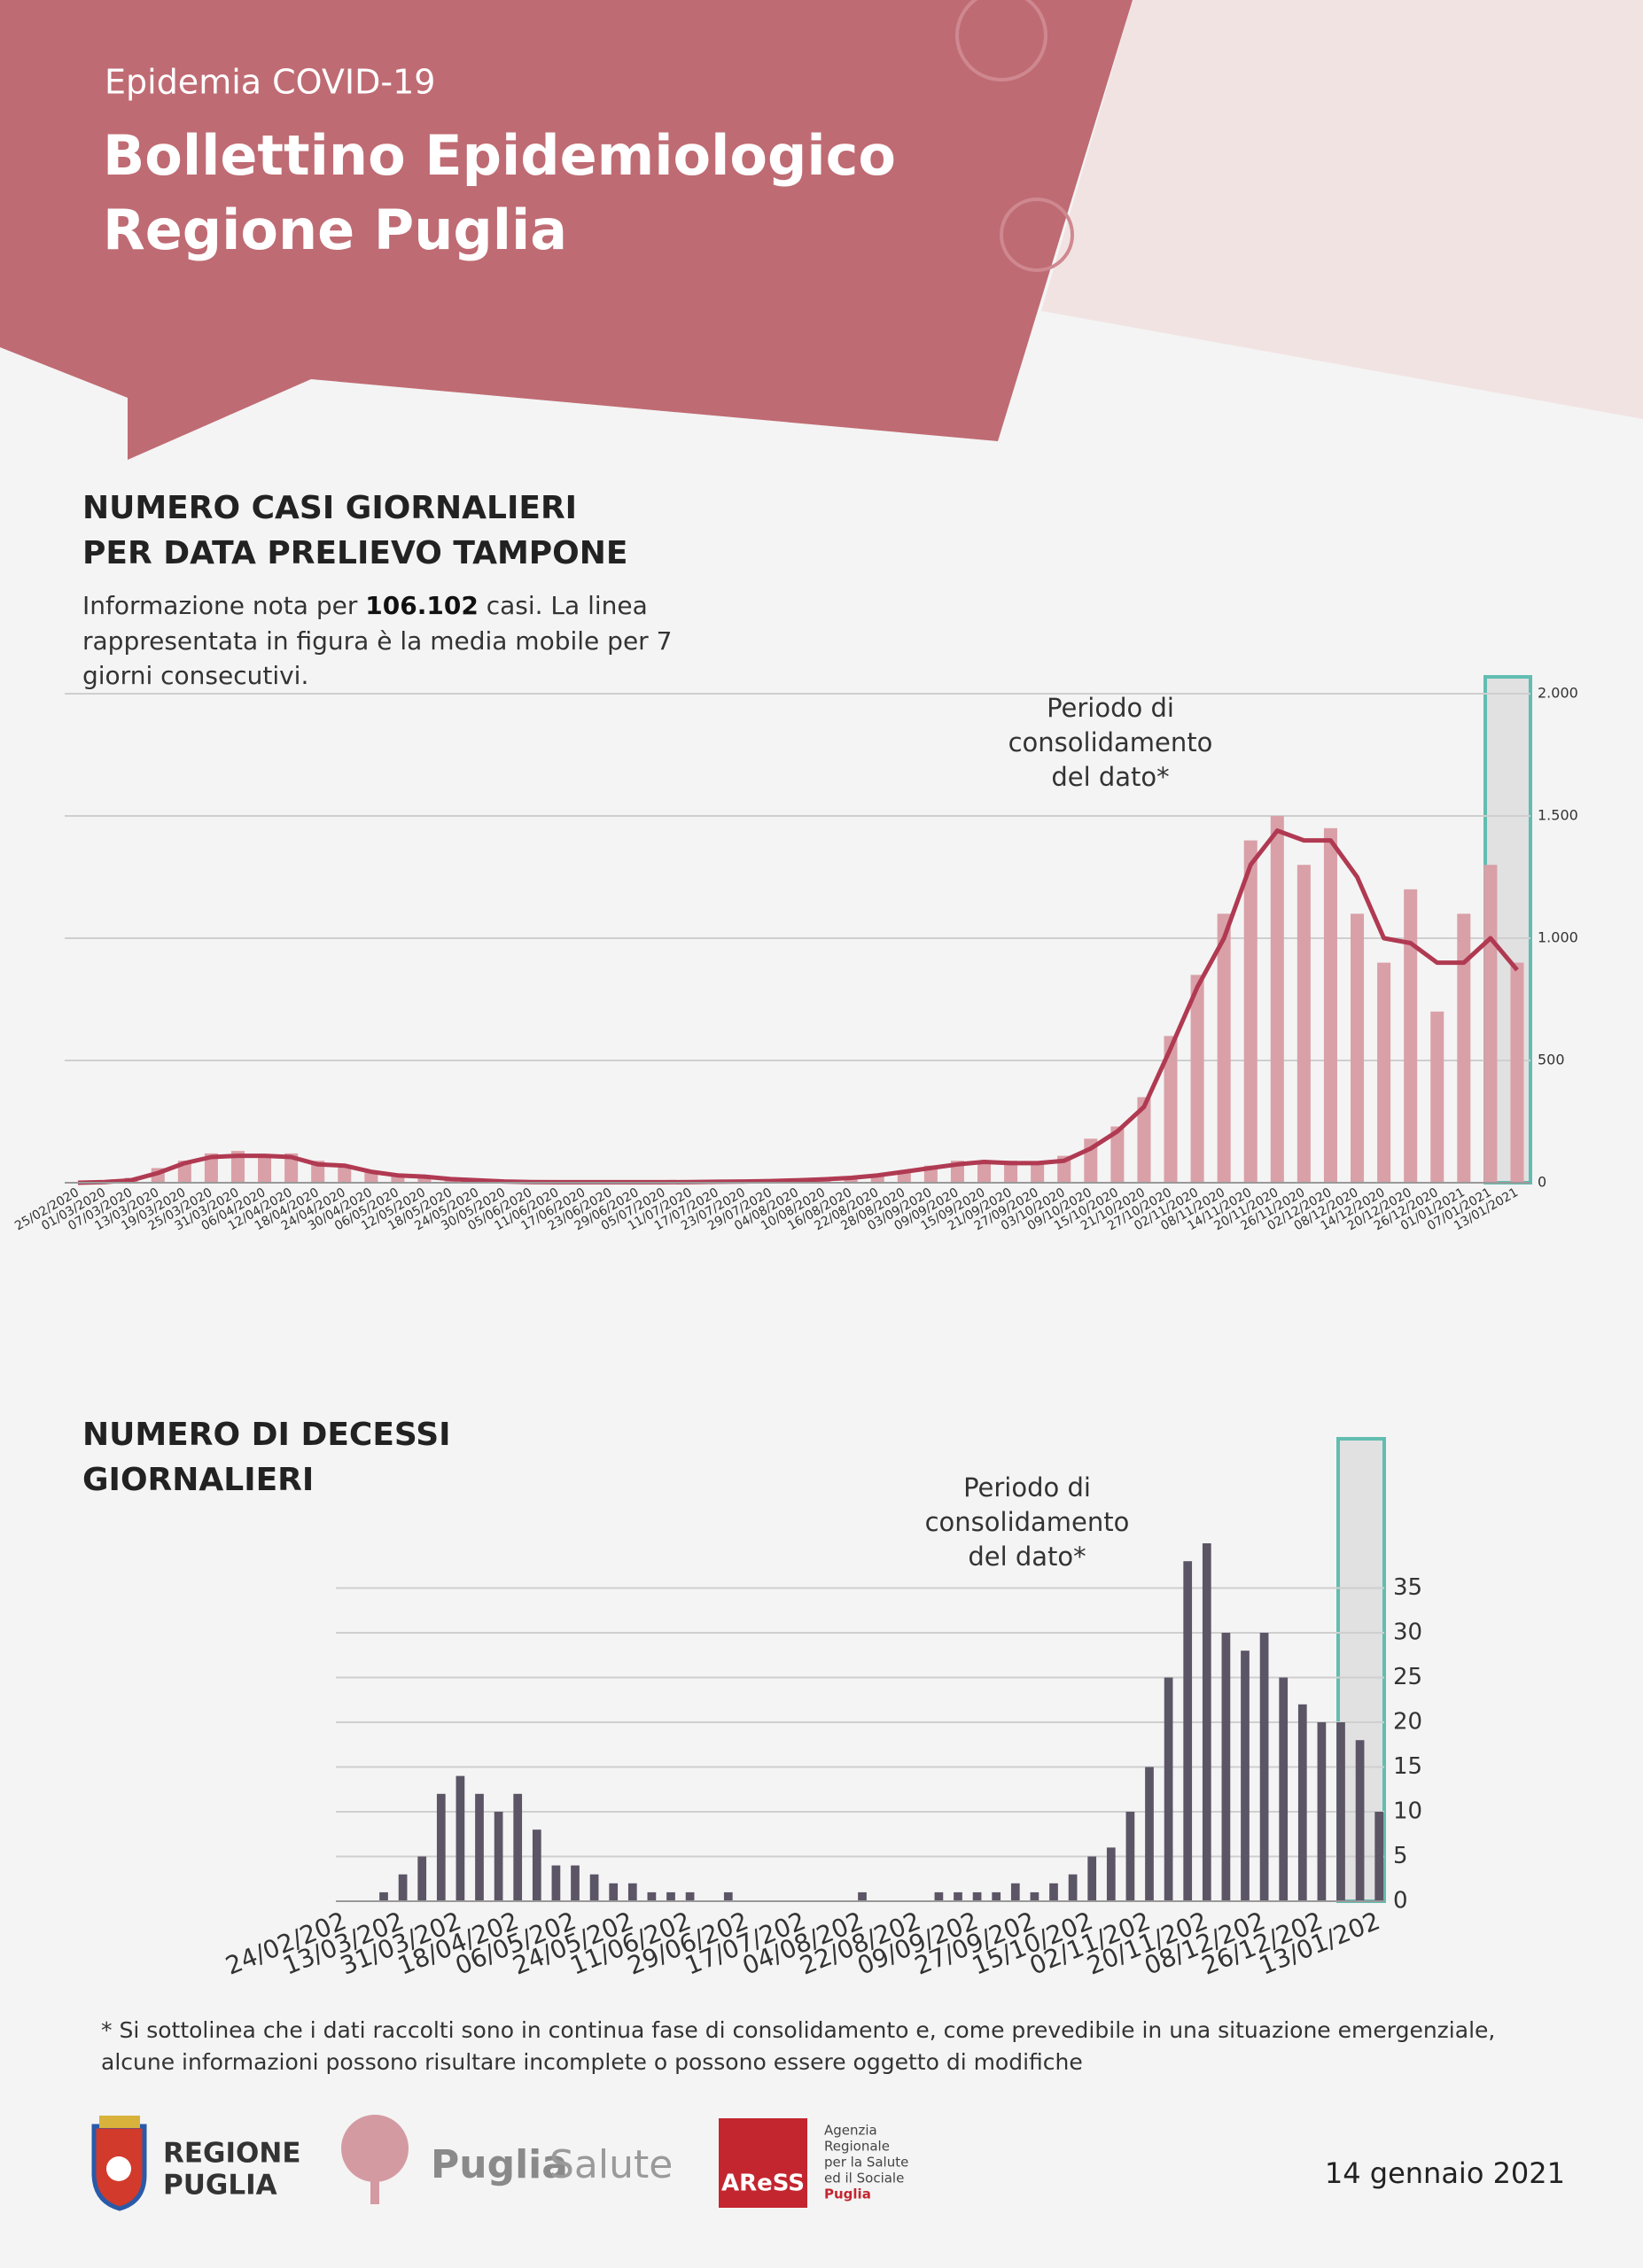  Describe the element at coordinates (763, 2184) in the screenshot. I see `logo-text: AReSS` at that location.